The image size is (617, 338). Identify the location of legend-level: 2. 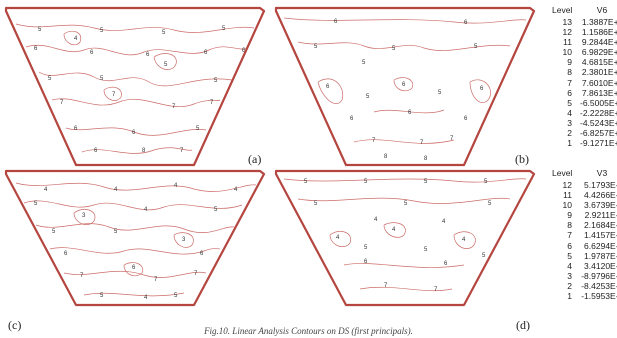
(569, 133).